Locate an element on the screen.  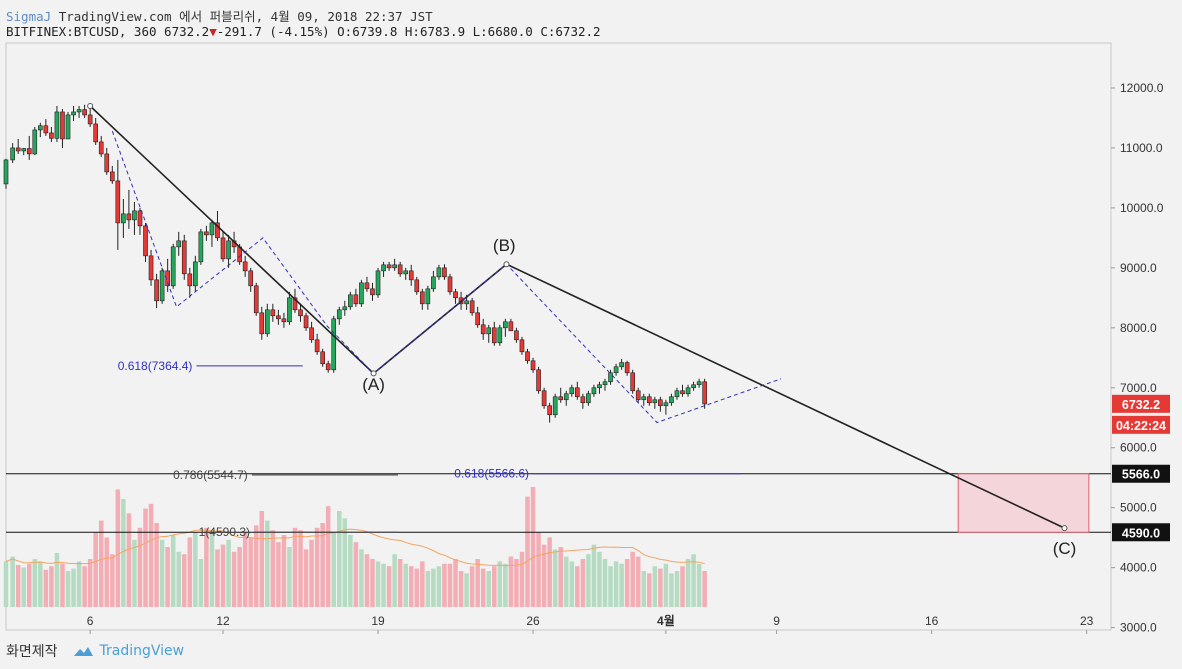
last-price-label-bg is located at coordinates (1141, 403).